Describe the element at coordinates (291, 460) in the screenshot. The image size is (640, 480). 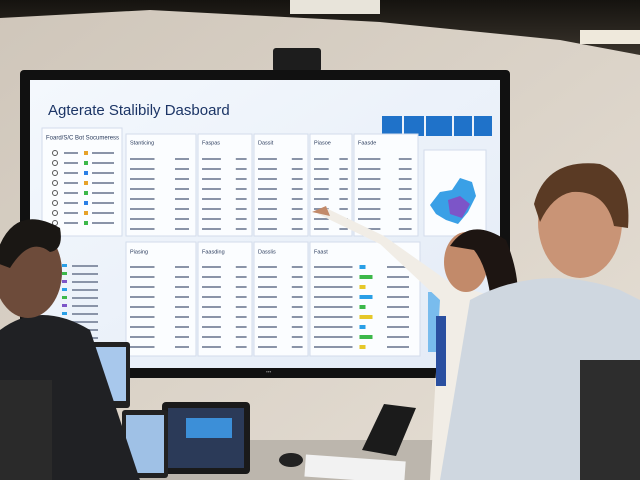
I see `mouse` at that location.